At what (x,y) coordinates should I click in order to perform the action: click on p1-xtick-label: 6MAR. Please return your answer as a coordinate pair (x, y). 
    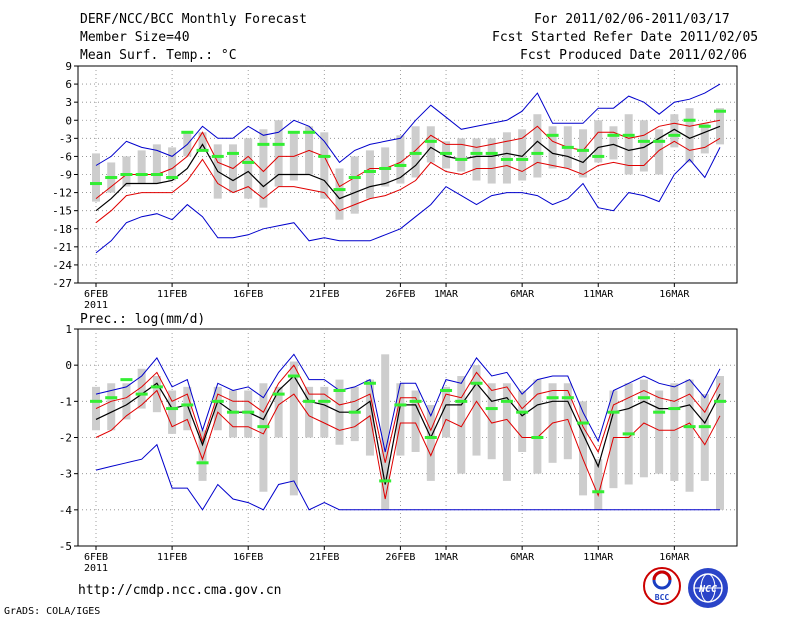
    Looking at the image, I should click on (522, 294).